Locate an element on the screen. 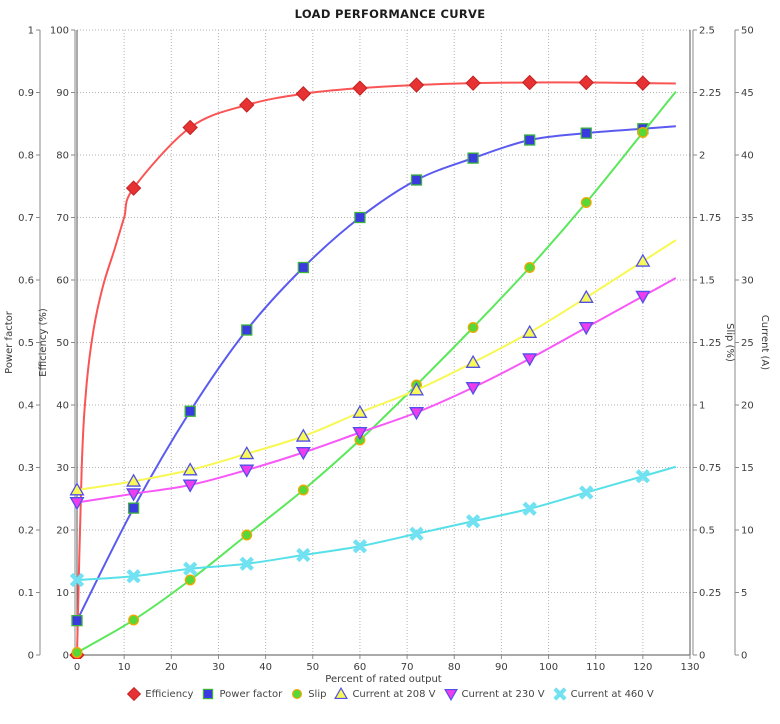 The width and height of the screenshot is (780, 724). x-tick-label: 130 is located at coordinates (689, 667).